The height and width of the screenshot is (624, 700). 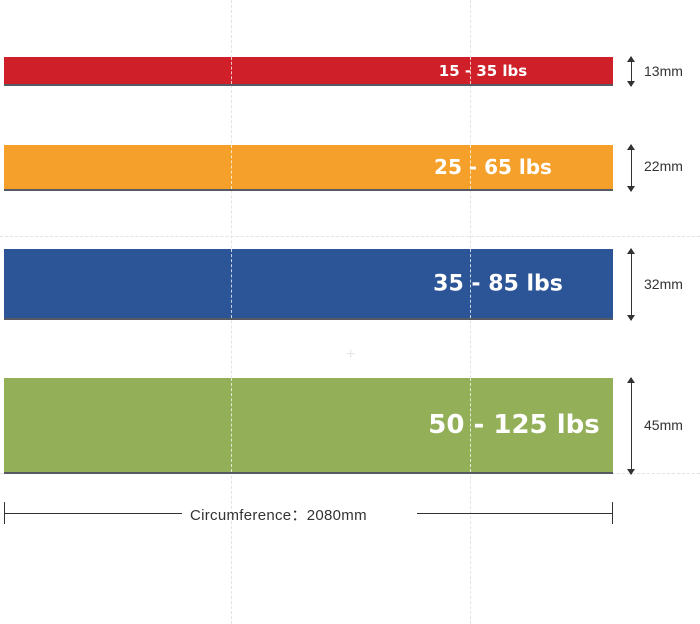 I want to click on band-width-label: 22mm, so click(x=663, y=166).